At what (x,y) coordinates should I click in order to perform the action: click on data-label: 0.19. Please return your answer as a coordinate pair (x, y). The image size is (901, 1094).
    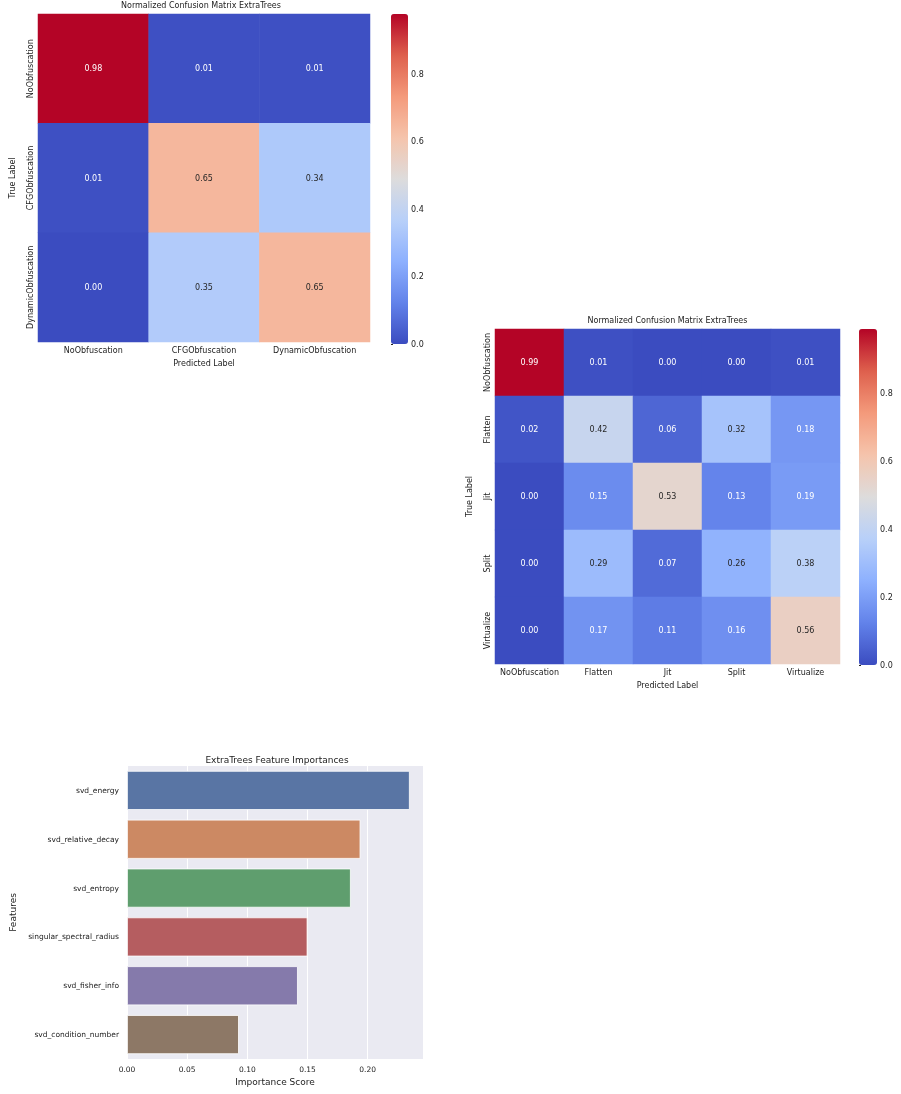
    Looking at the image, I should click on (805, 496).